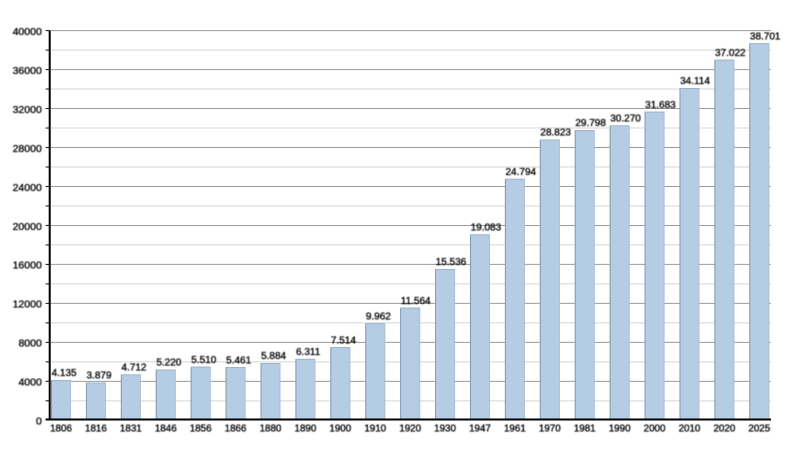 The width and height of the screenshot is (800, 450). What do you see at coordinates (30, 344) in the screenshot?
I see `svg-text: 8000` at bounding box center [30, 344].